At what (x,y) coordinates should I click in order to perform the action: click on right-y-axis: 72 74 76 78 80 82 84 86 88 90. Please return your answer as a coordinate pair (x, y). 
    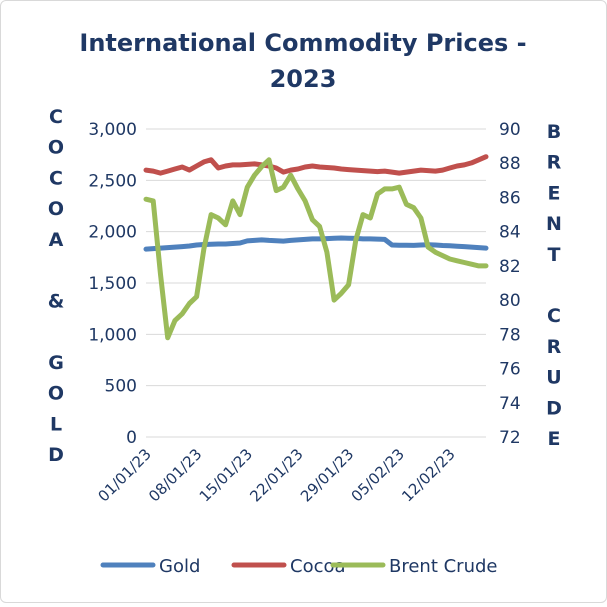
    Looking at the image, I should click on (510, 284).